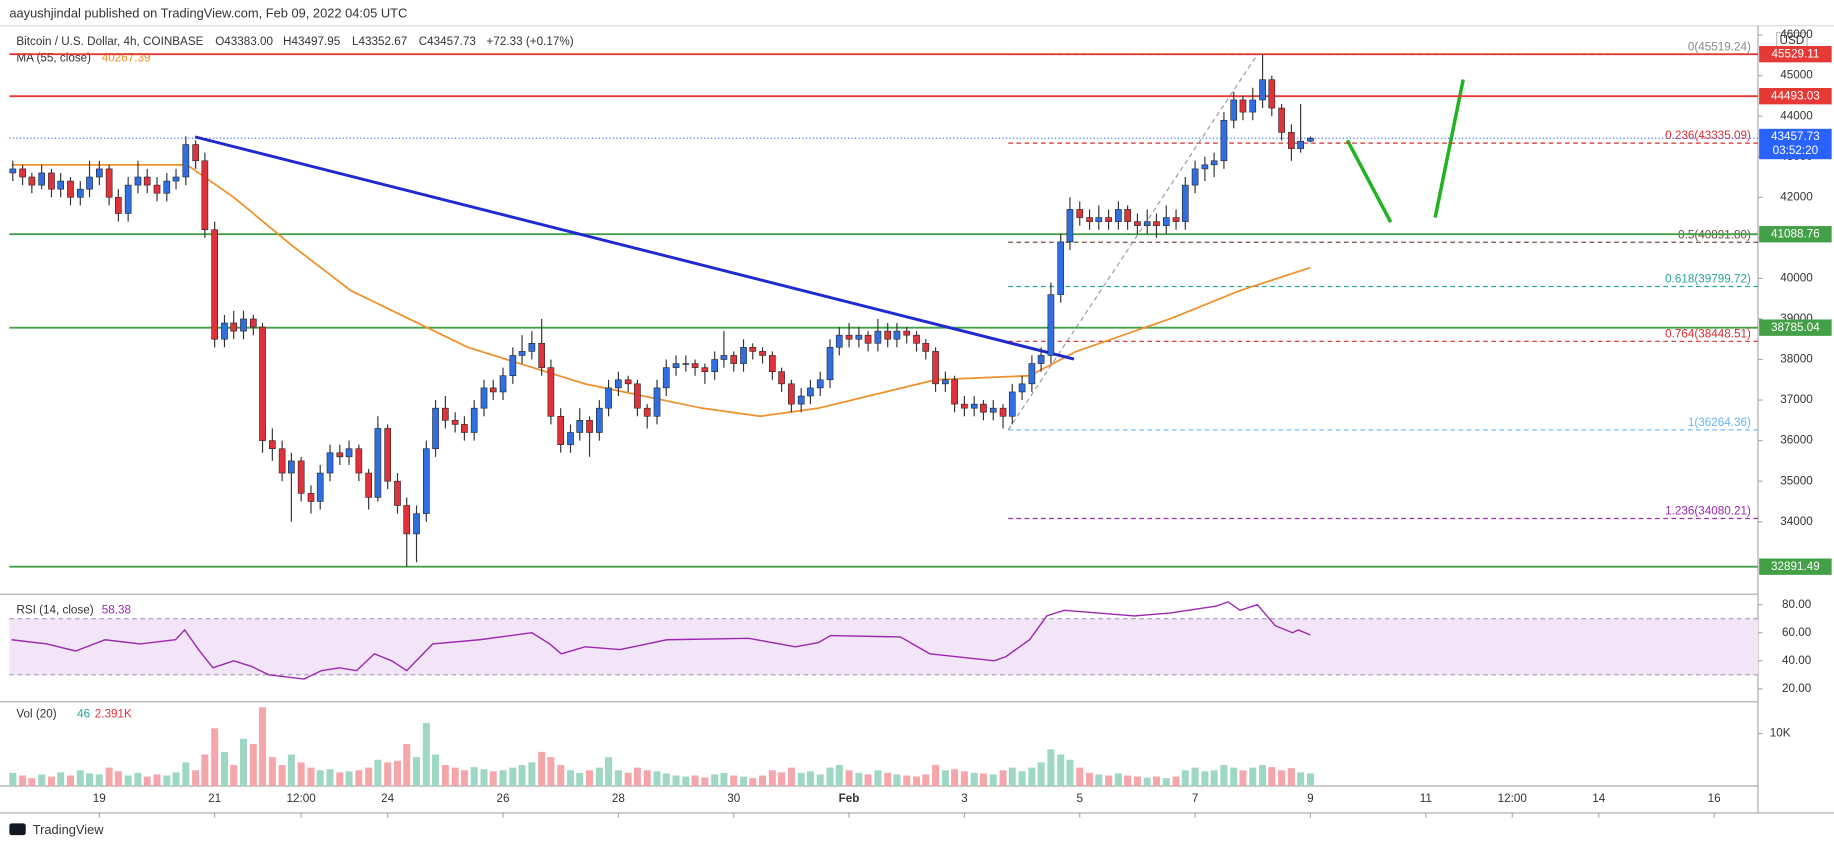  What do you see at coordinates (1795, 144) in the screenshot?
I see `current-price-tag` at bounding box center [1795, 144].